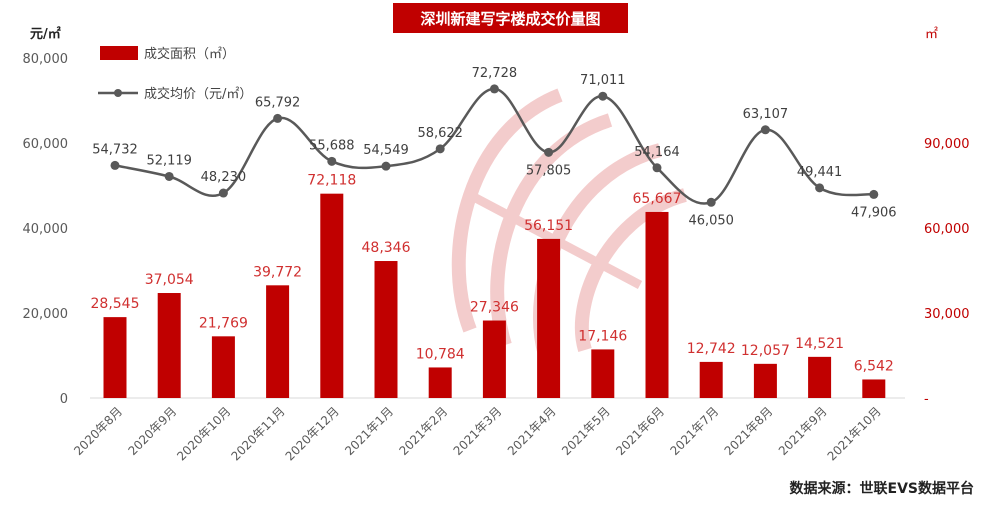 The height and width of the screenshot is (528, 1000). Describe the element at coordinates (881, 489) in the screenshot. I see `data-source-note: 数据来源：世联EVS数据平台` at that location.